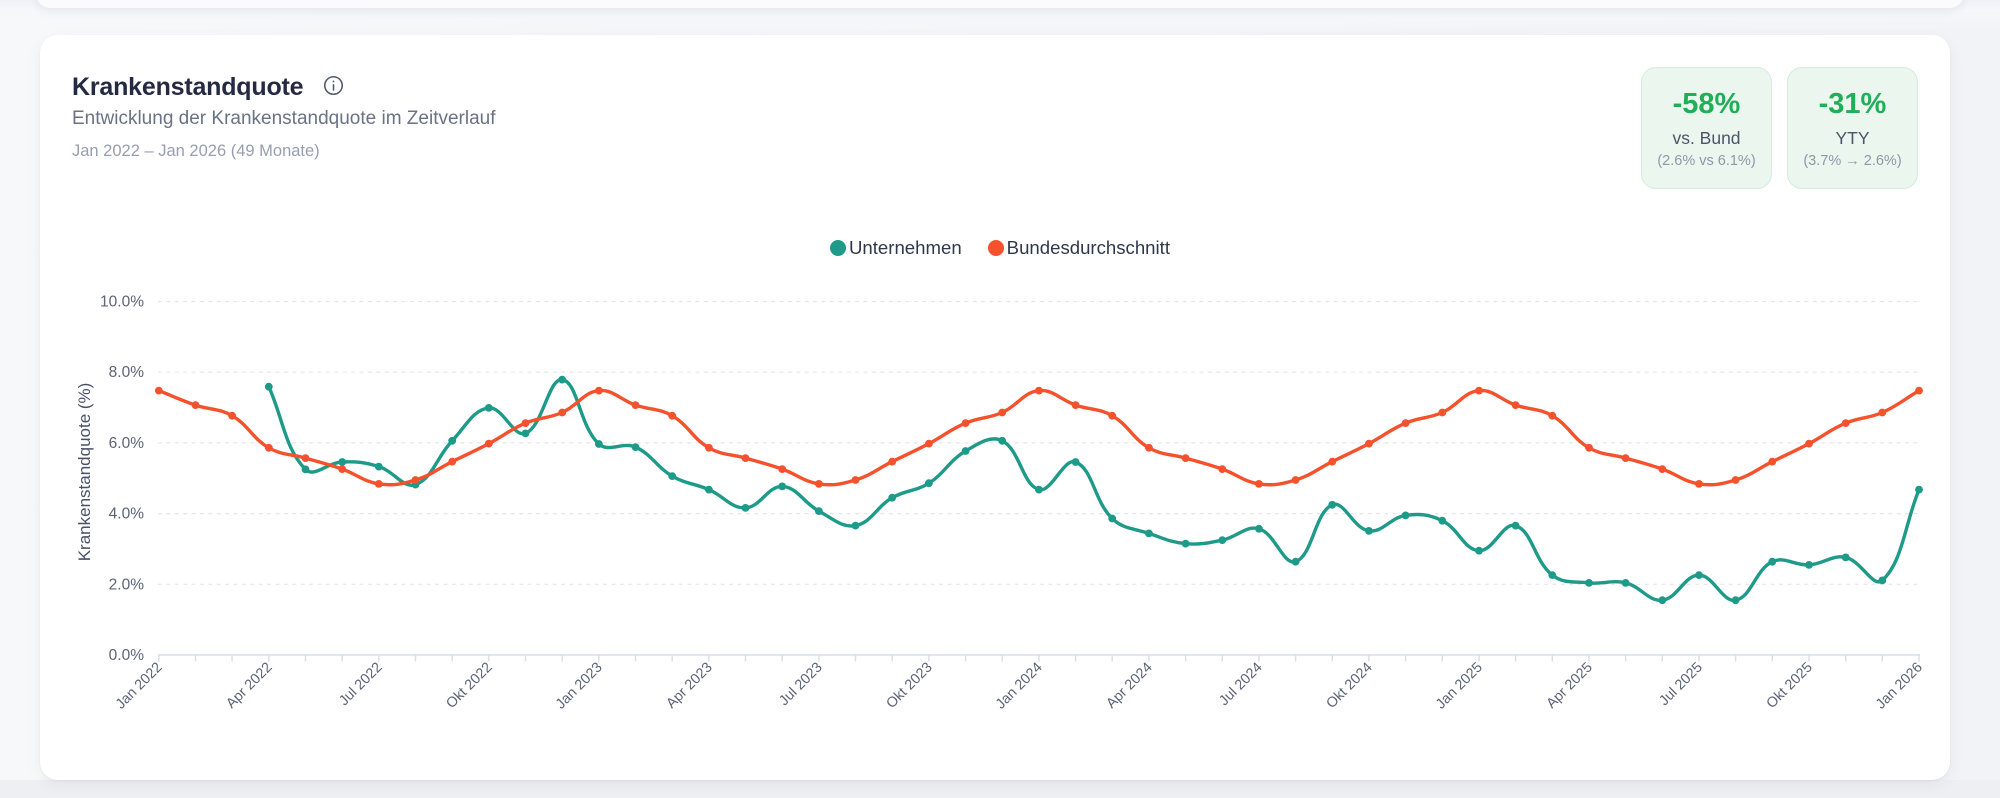 This screenshot has height=798, width=2000. I want to click on svg-text: Jan 2022, so click(139, 685).